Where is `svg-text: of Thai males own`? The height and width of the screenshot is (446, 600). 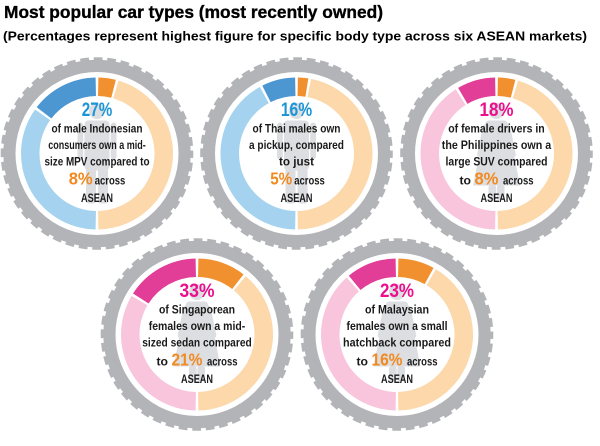
svg-text: of Thai males own is located at coordinates (297, 130).